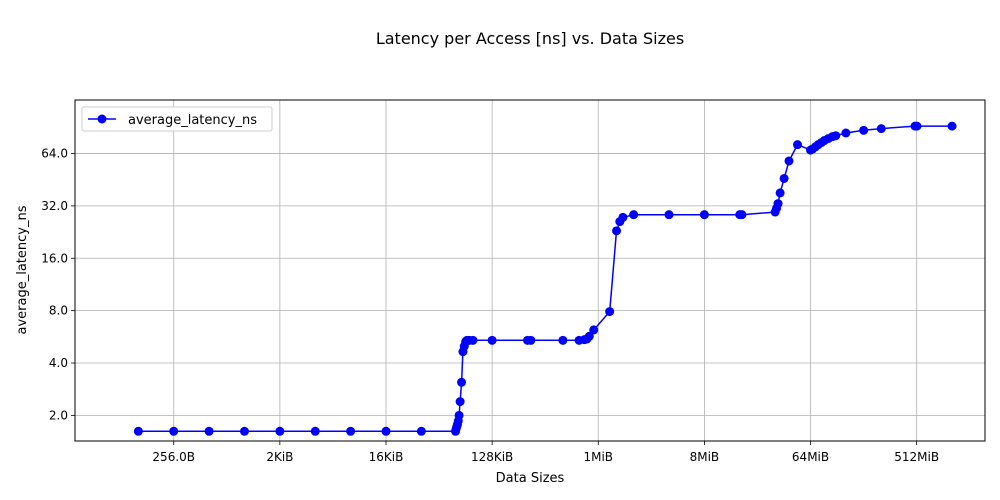 The height and width of the screenshot is (500, 1000). Describe the element at coordinates (386, 457) in the screenshot. I see `x-tick-label: 16KiB` at that location.